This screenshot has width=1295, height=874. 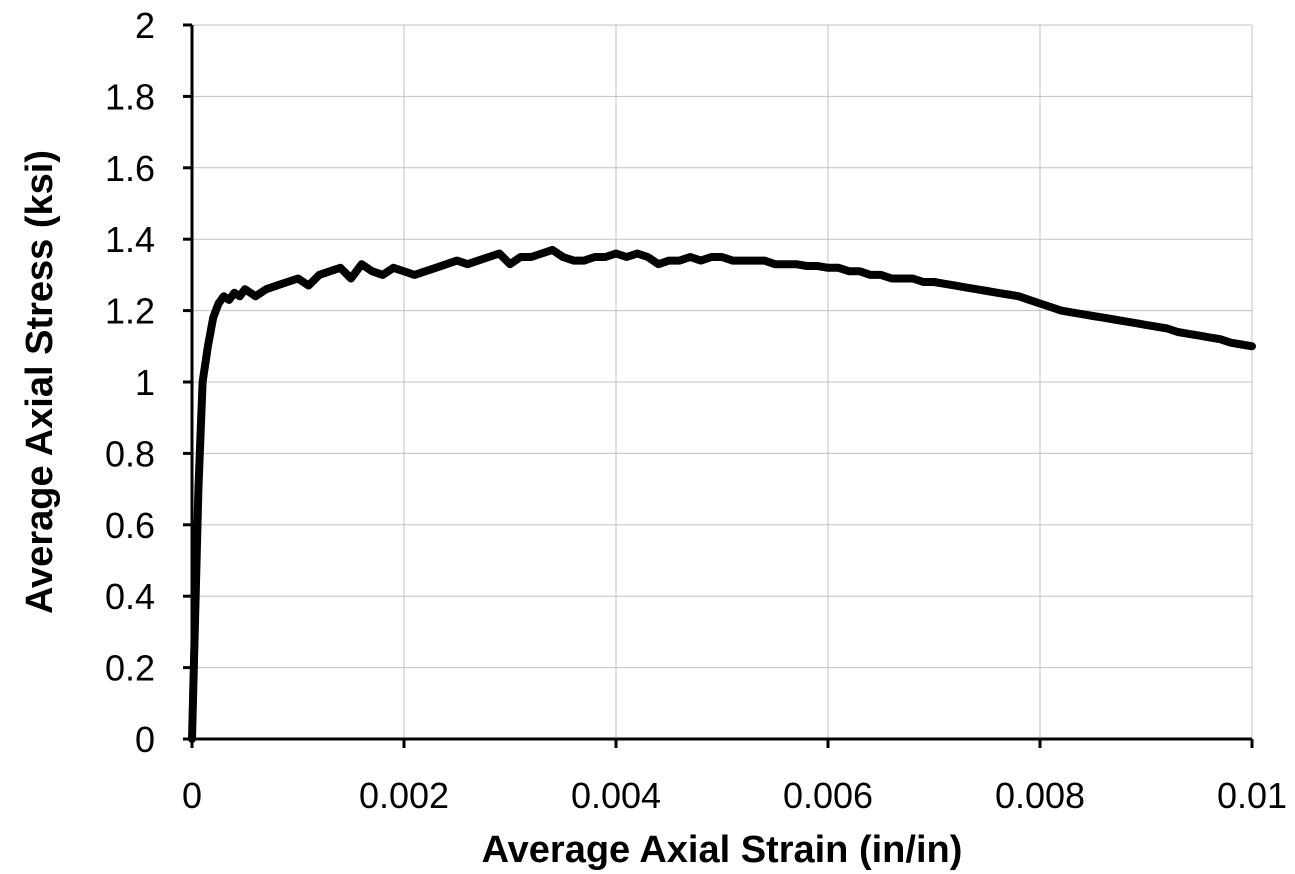 What do you see at coordinates (145, 382) in the screenshot?
I see `y-tick-label: 1` at bounding box center [145, 382].